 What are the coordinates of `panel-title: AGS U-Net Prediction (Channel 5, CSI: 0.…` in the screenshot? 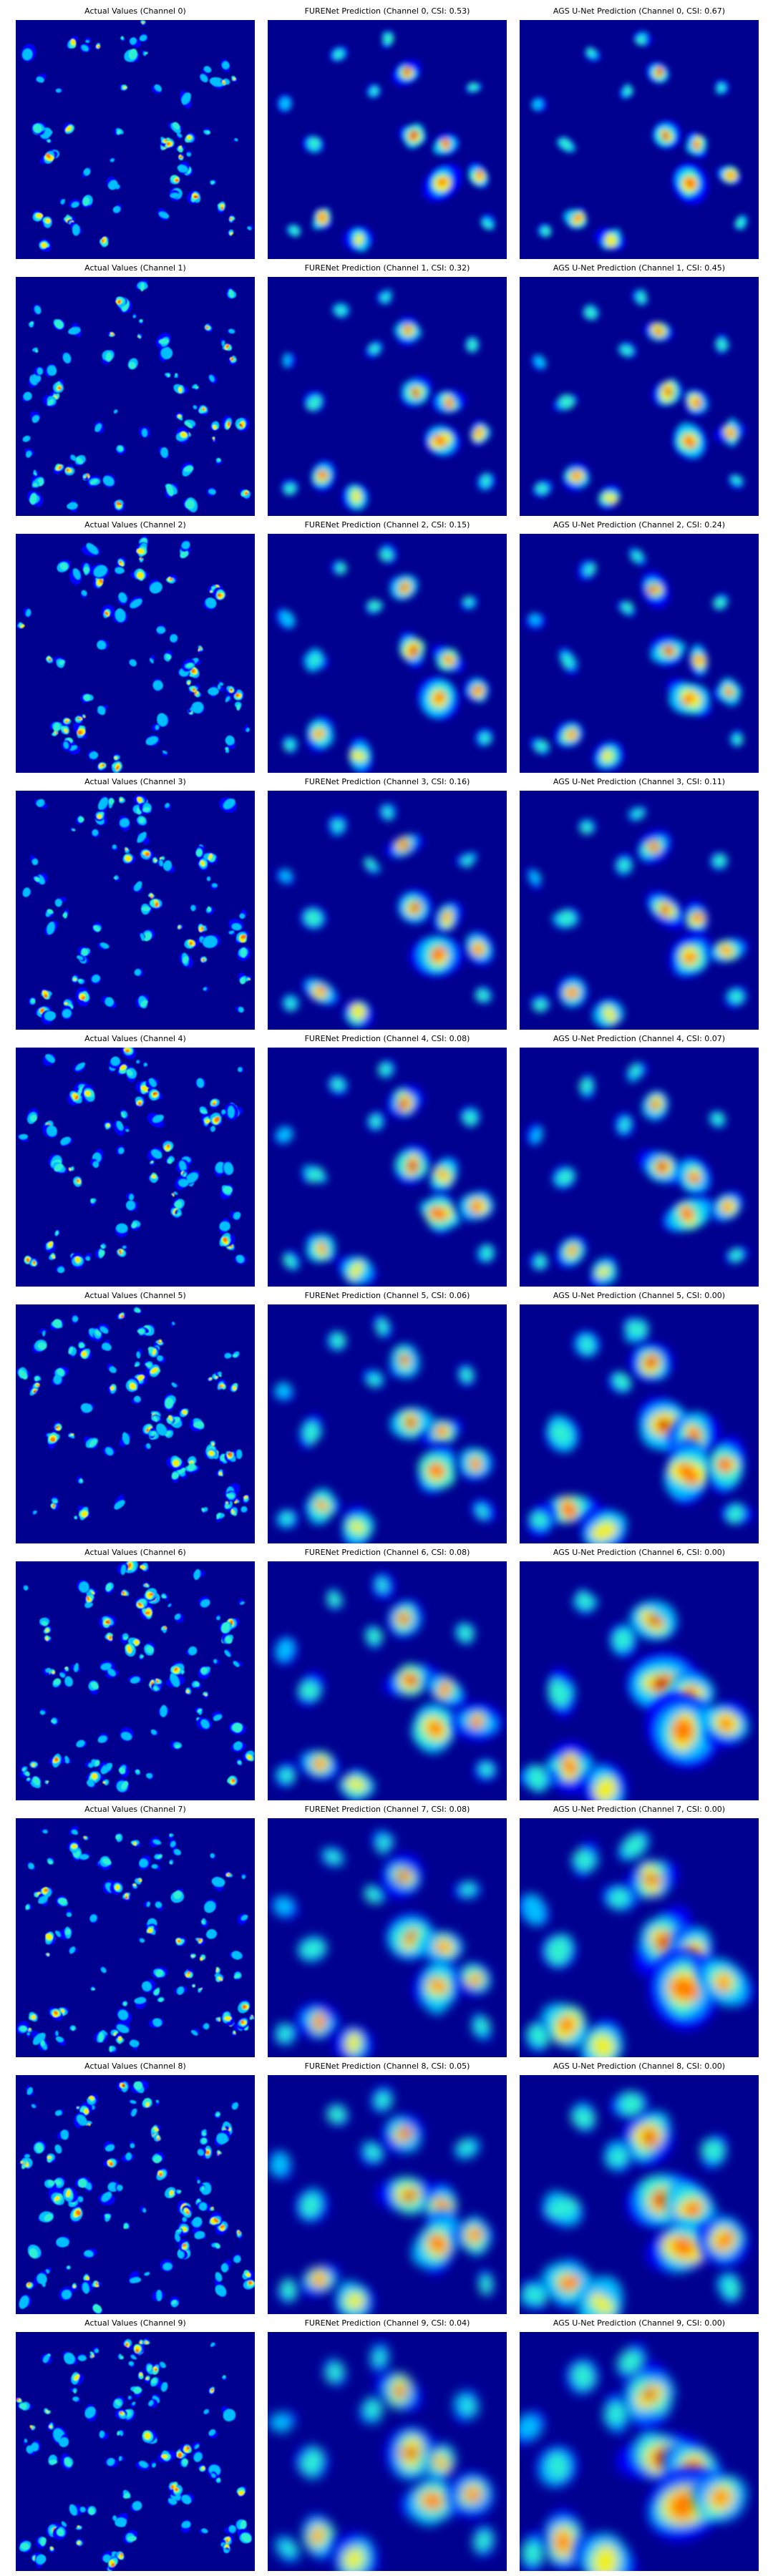 It's located at (639, 1295).